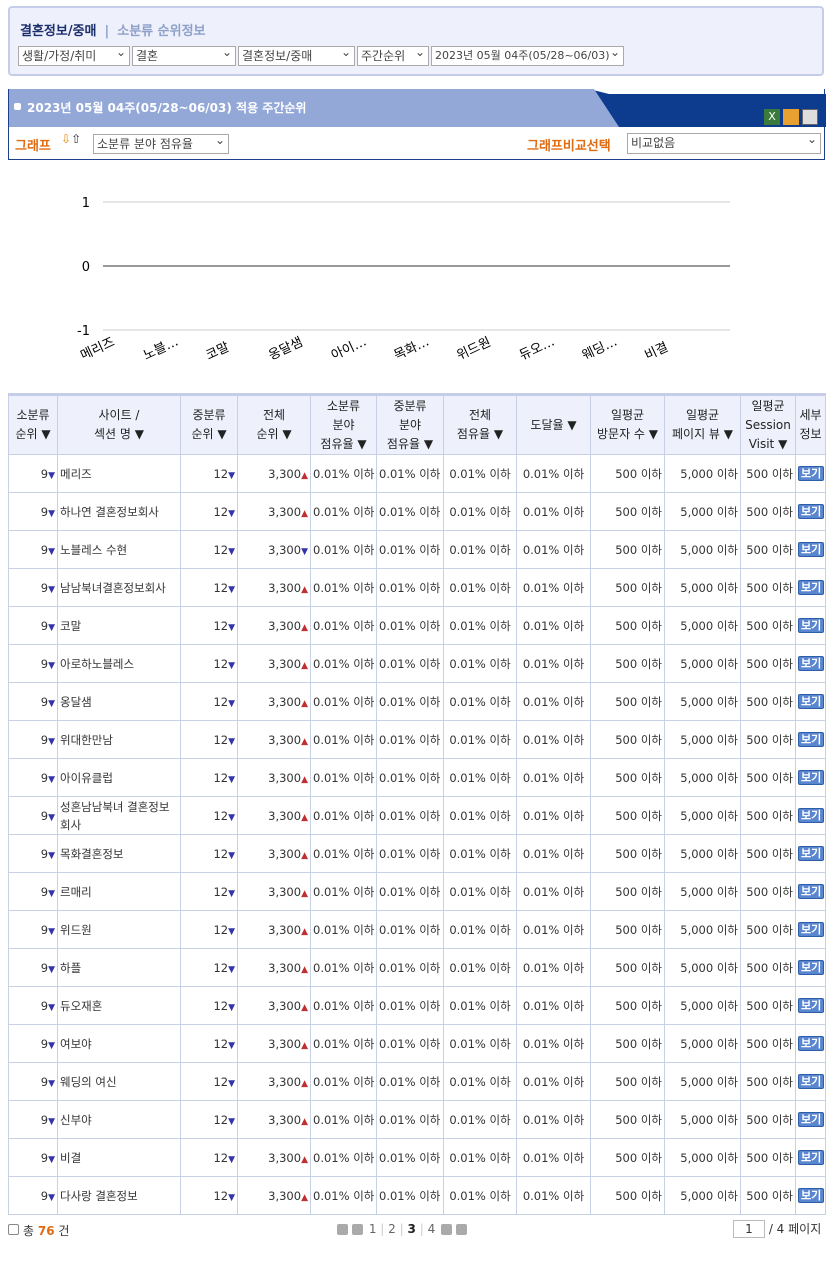 The image size is (839, 1261). What do you see at coordinates (99, 1195) in the screenshot?
I see `site-name-link: 다사랑 결혼정보` at bounding box center [99, 1195].